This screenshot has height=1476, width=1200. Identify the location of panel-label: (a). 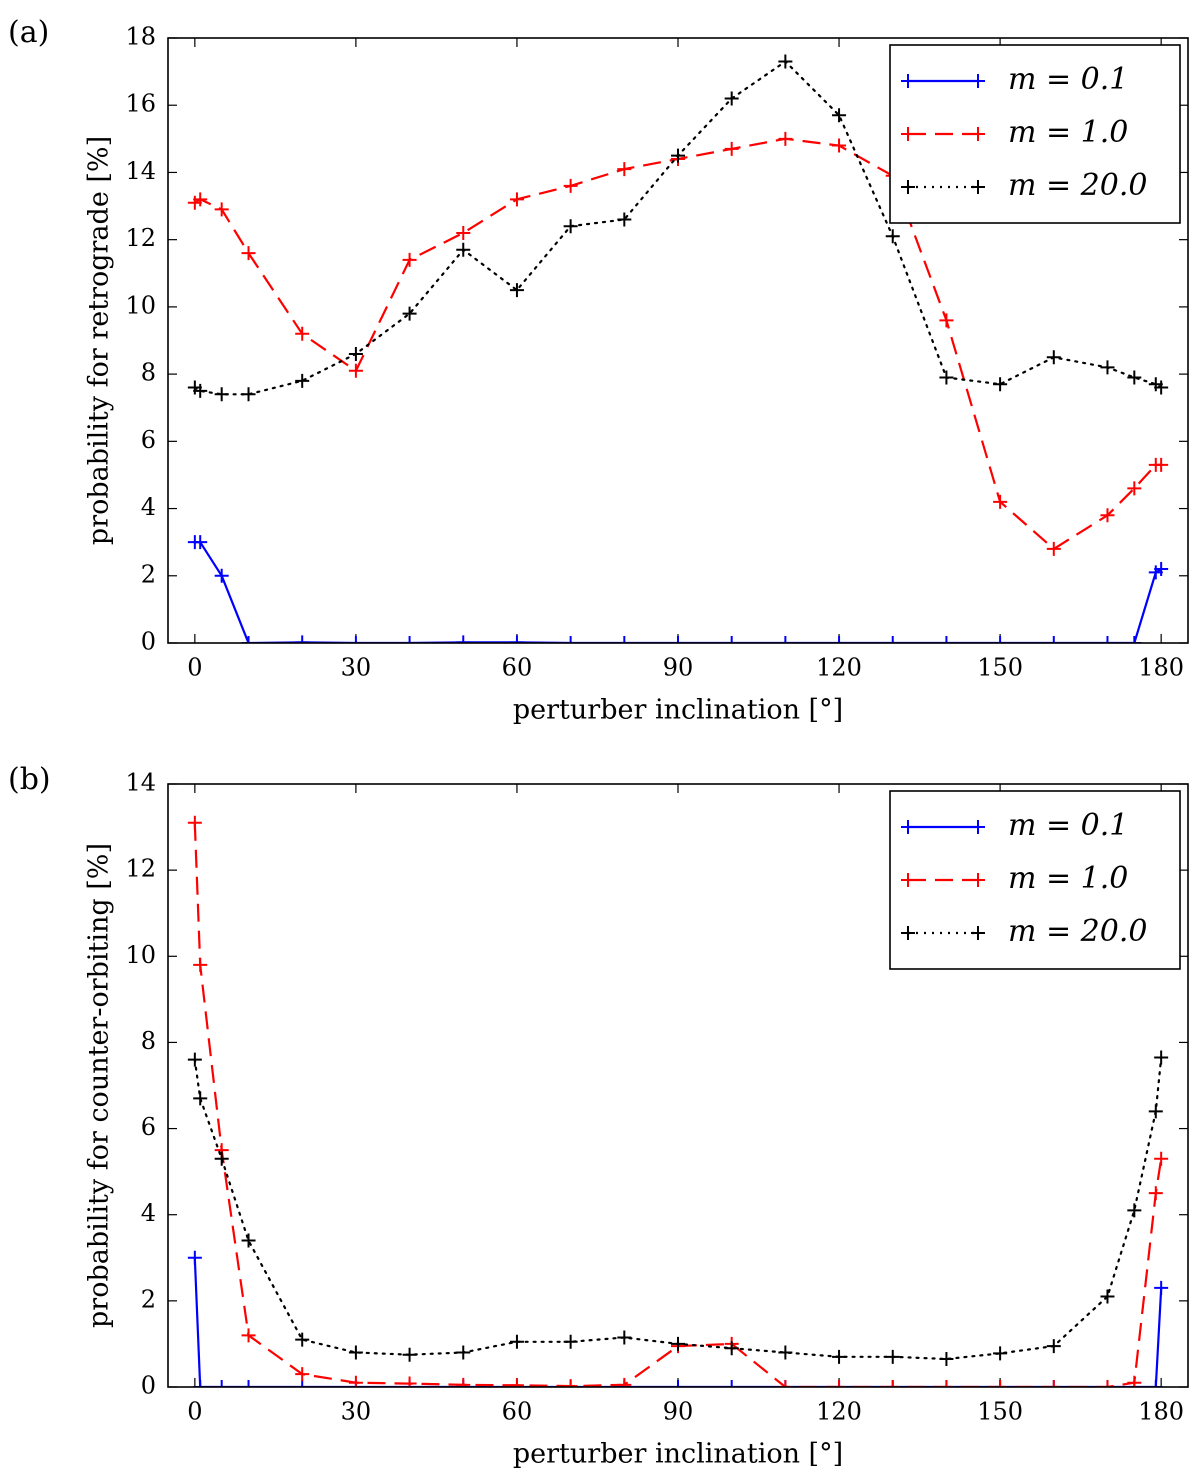
(28, 32).